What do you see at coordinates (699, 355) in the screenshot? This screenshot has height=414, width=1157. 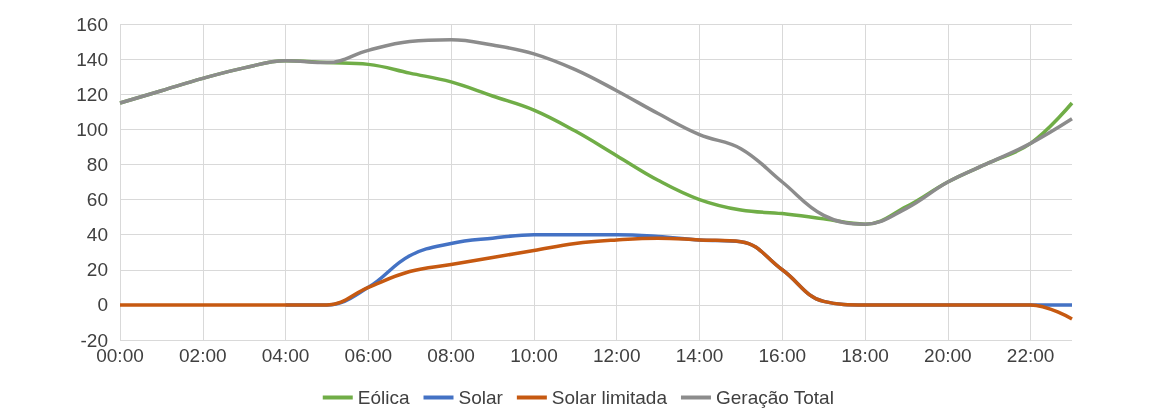 I see `x-tick-label: 14:00` at bounding box center [699, 355].